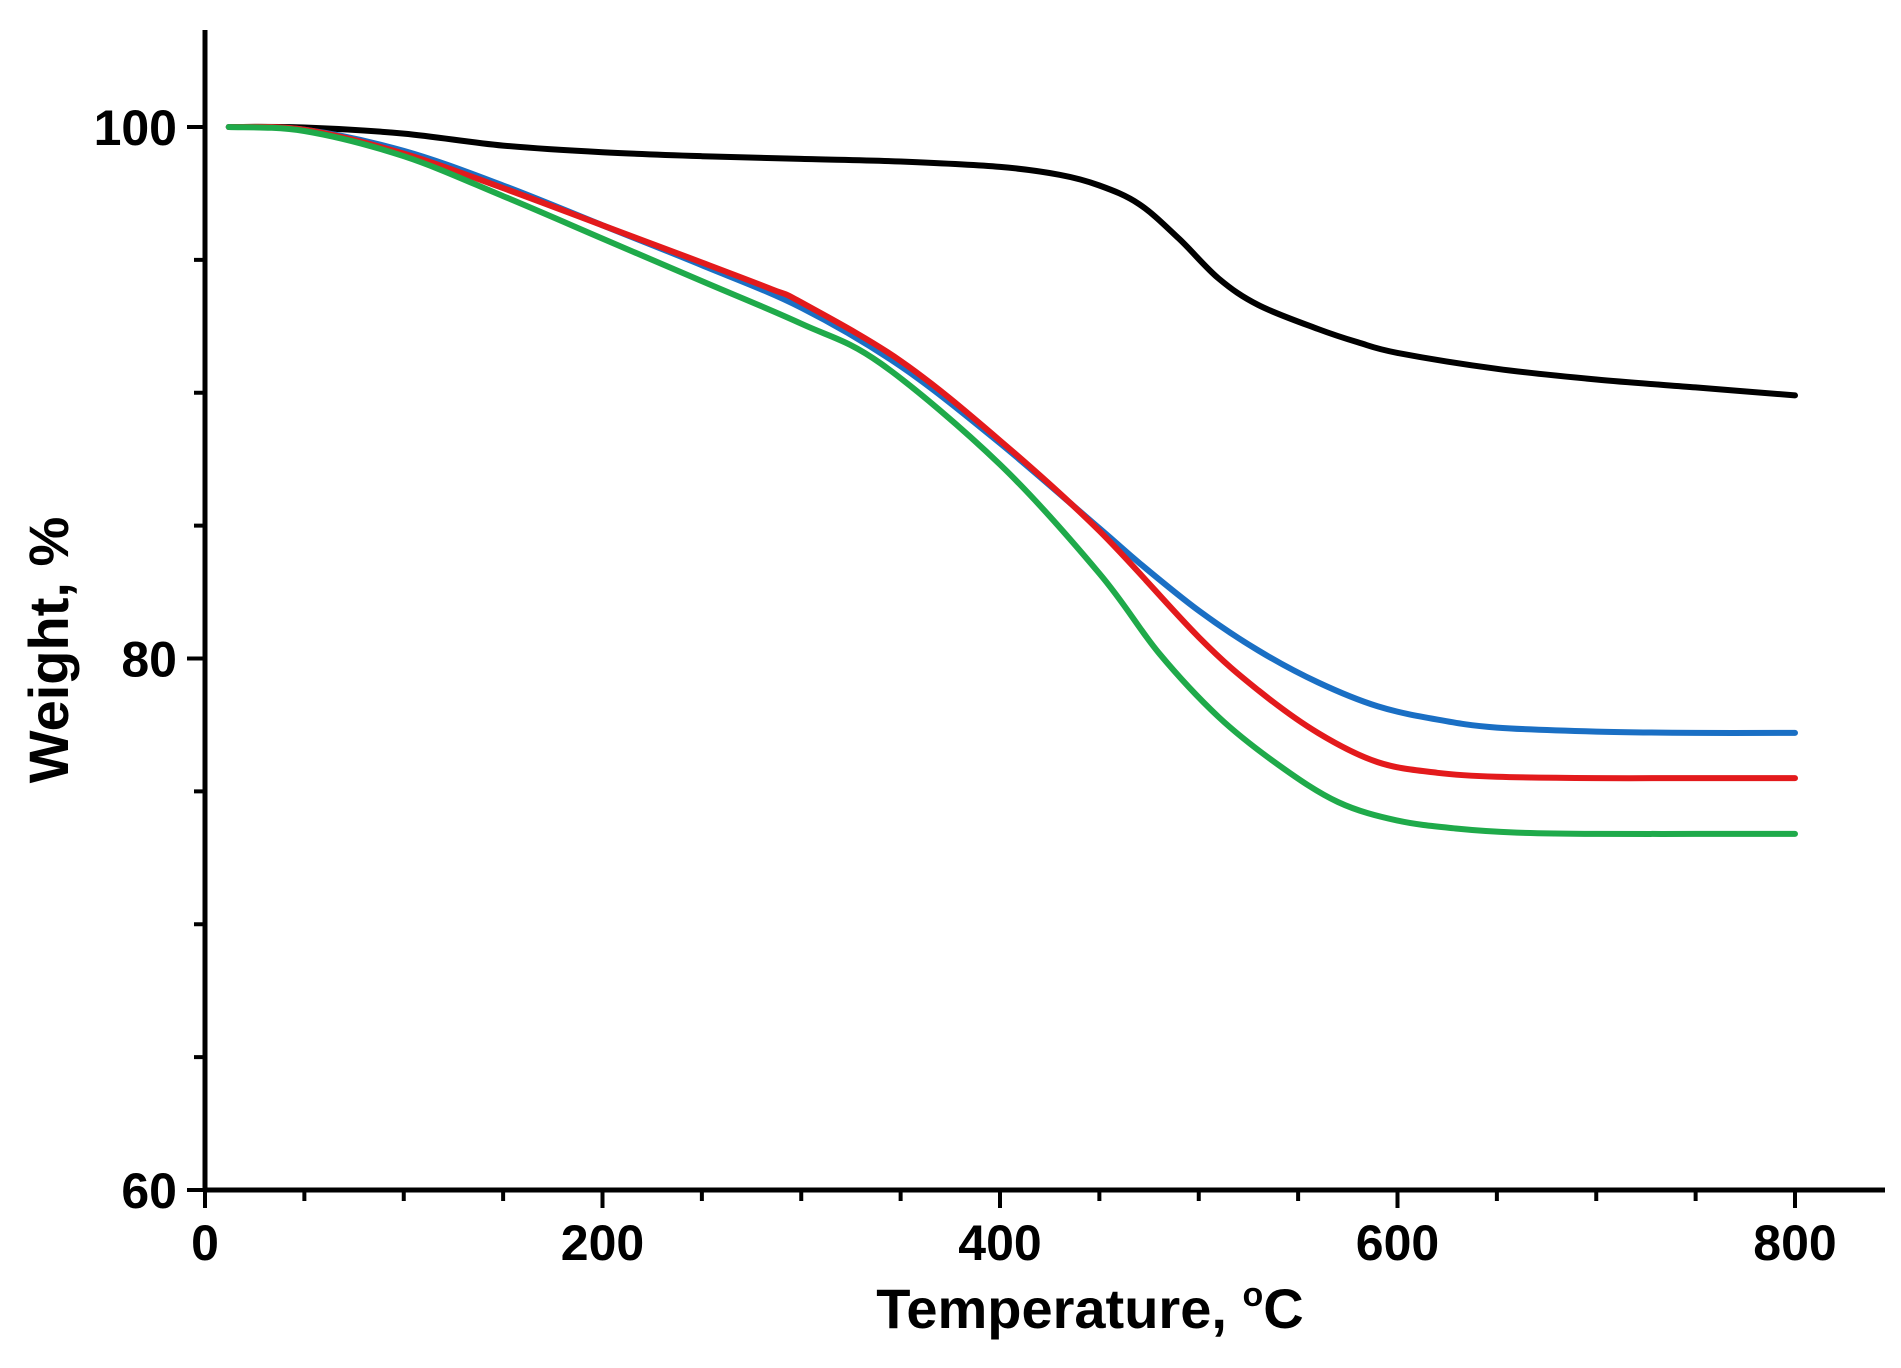 The height and width of the screenshot is (1368, 1901). Describe the element at coordinates (205, 1243) in the screenshot. I see `x-tick-label: 0` at that location.